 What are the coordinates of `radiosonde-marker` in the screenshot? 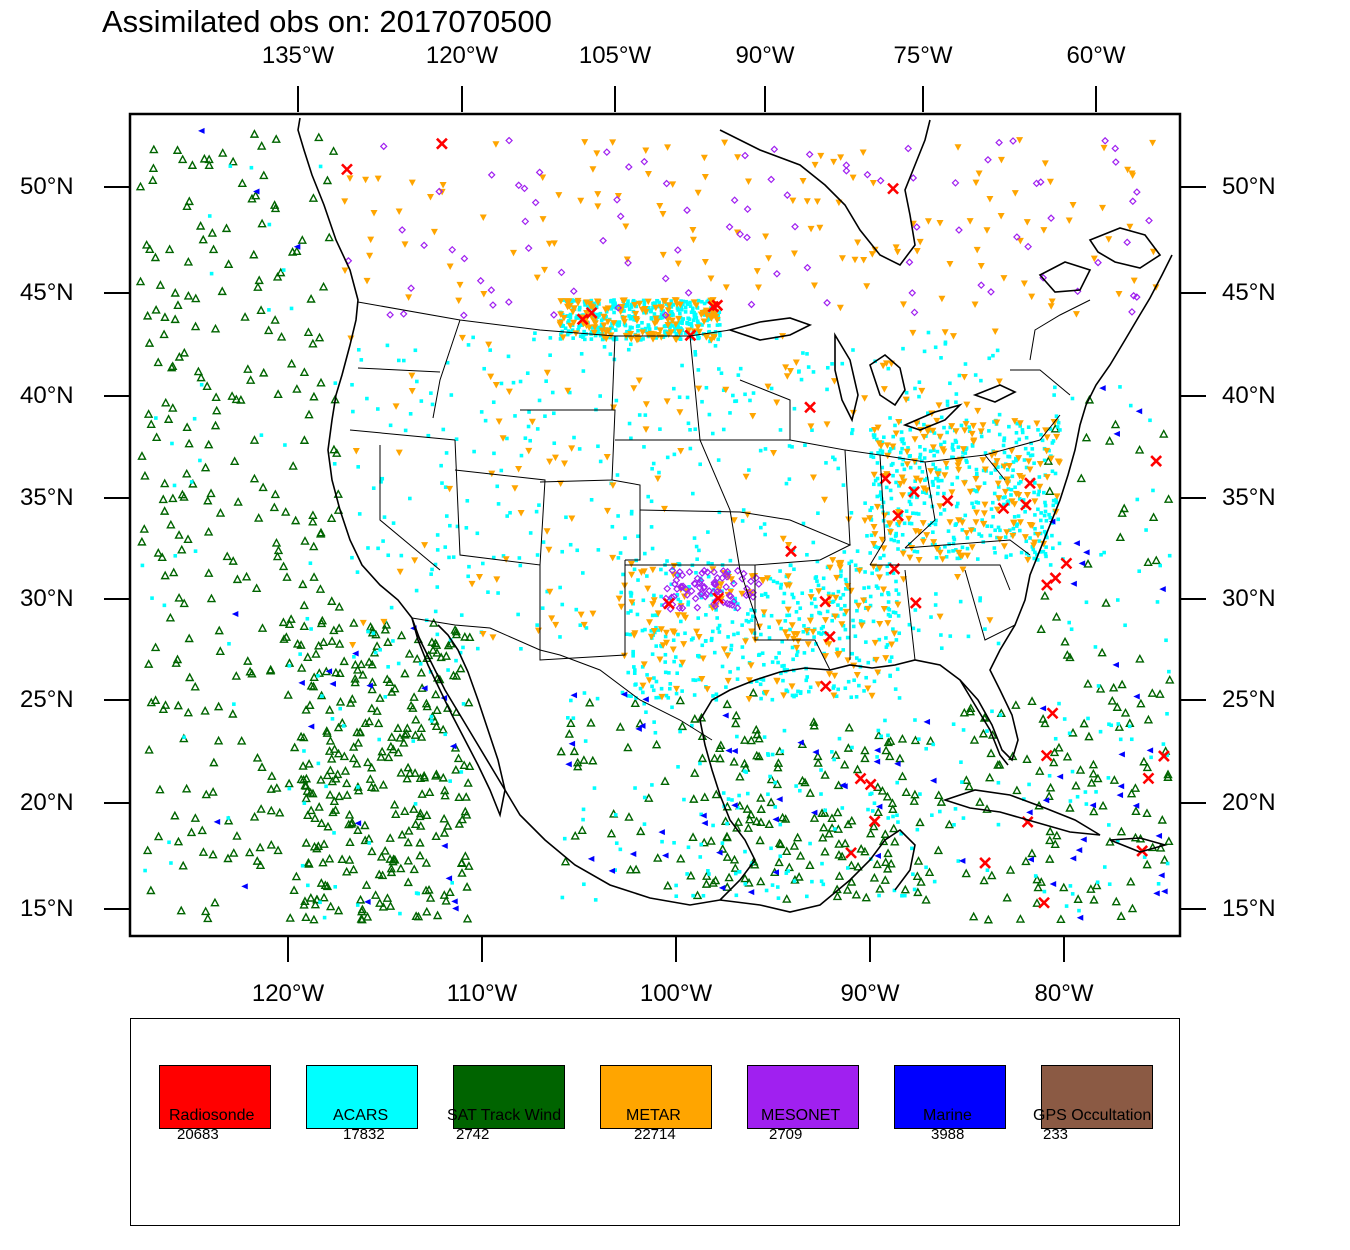 It's located at (860, 778).